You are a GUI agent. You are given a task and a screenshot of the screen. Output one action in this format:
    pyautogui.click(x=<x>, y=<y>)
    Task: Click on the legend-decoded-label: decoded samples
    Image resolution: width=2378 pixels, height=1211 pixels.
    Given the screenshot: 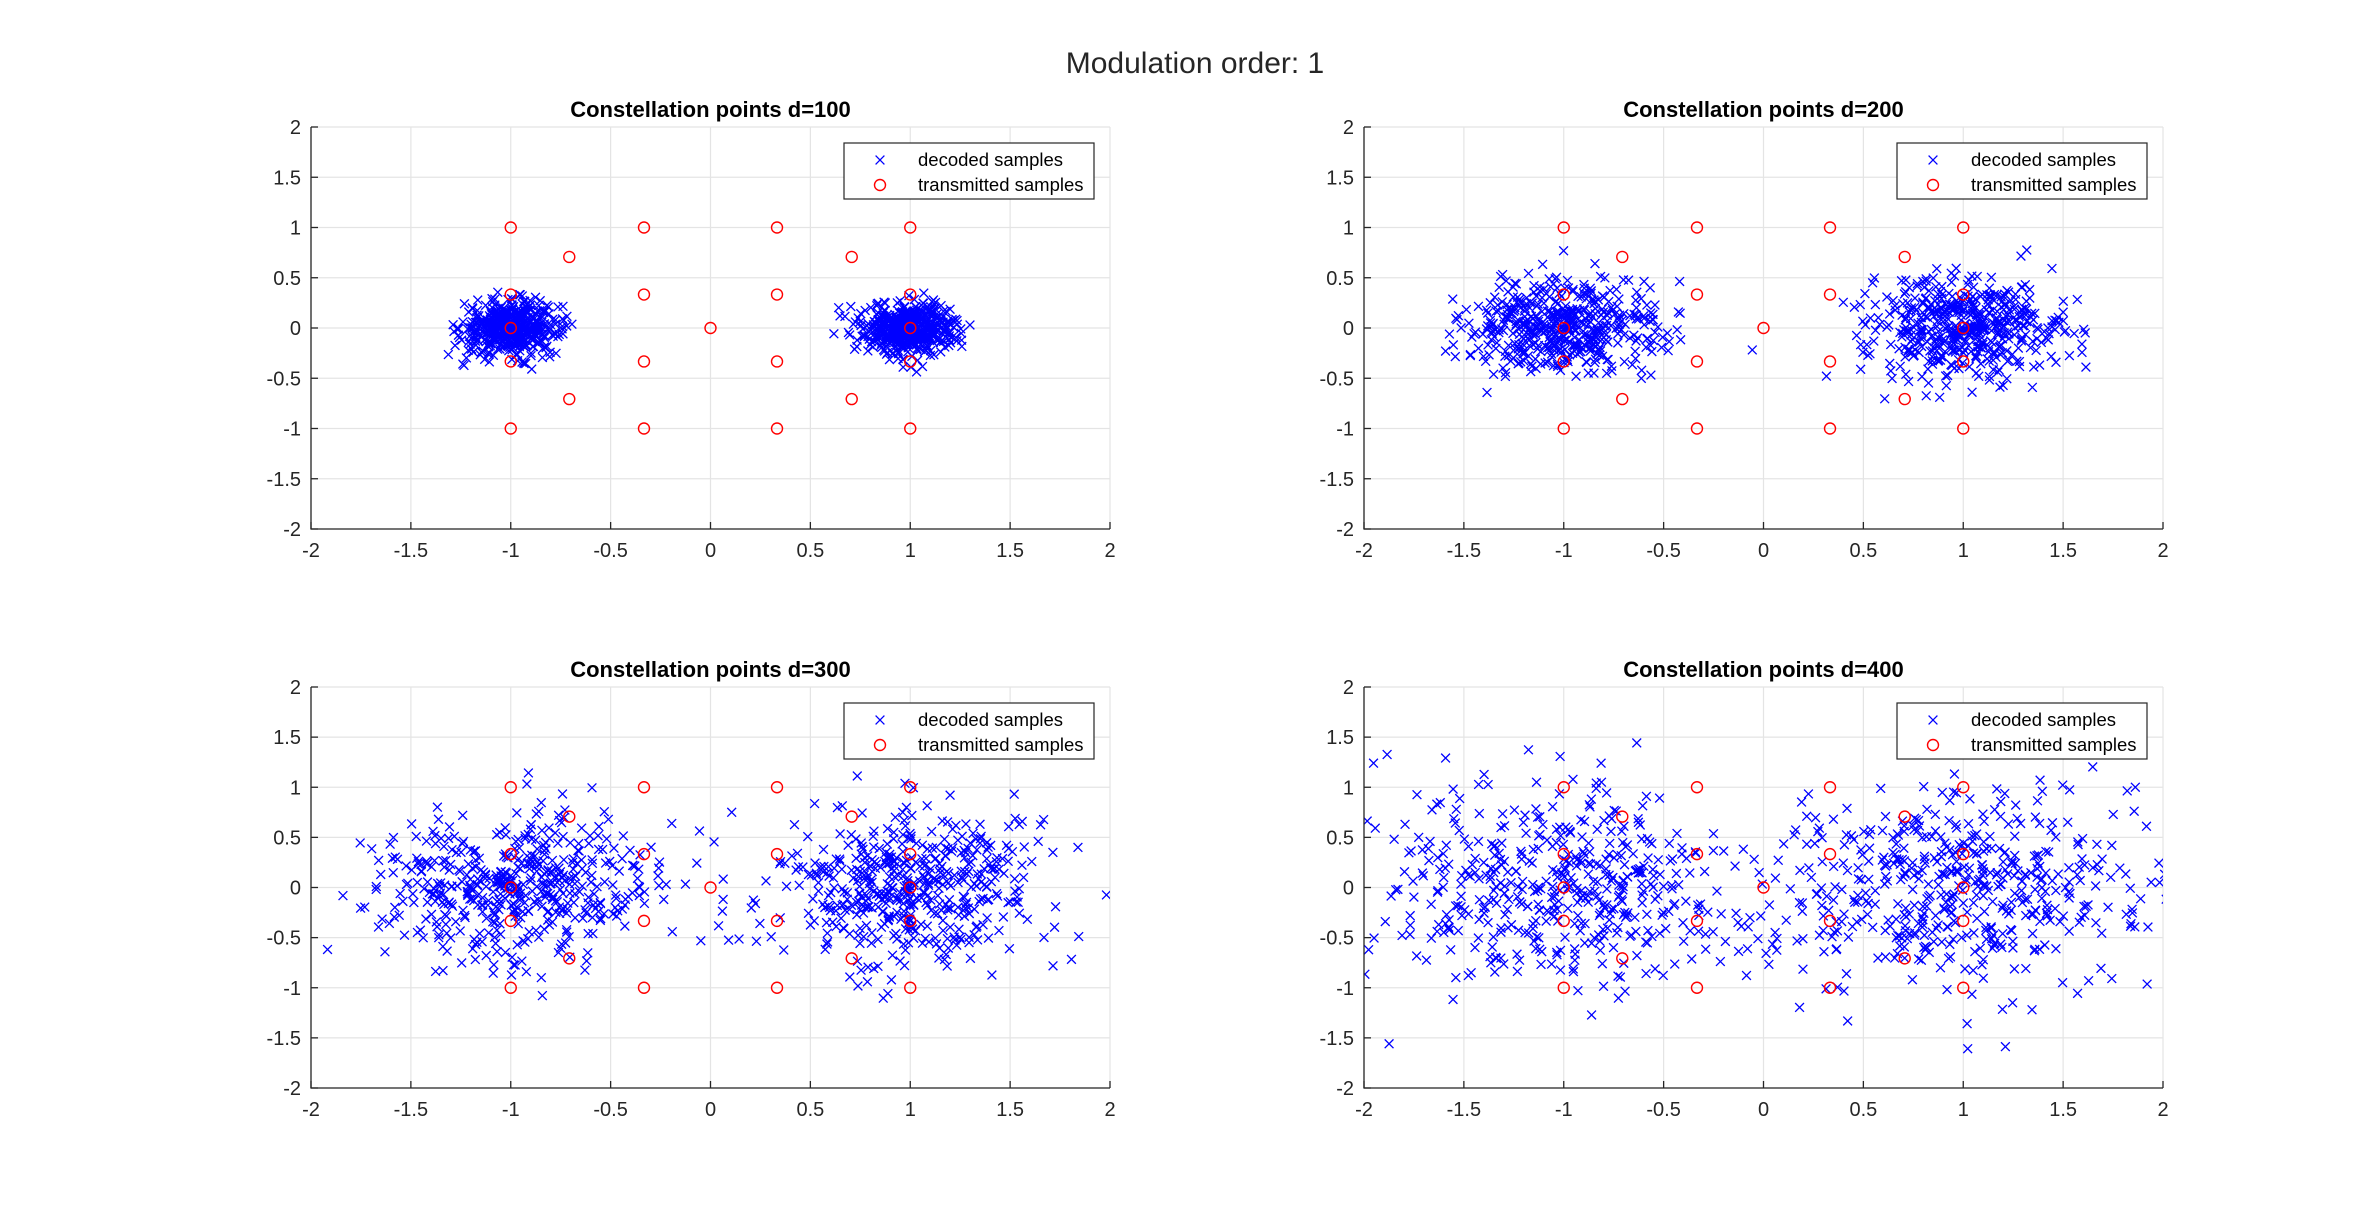 What is the action you would take?
    pyautogui.click(x=990, y=719)
    